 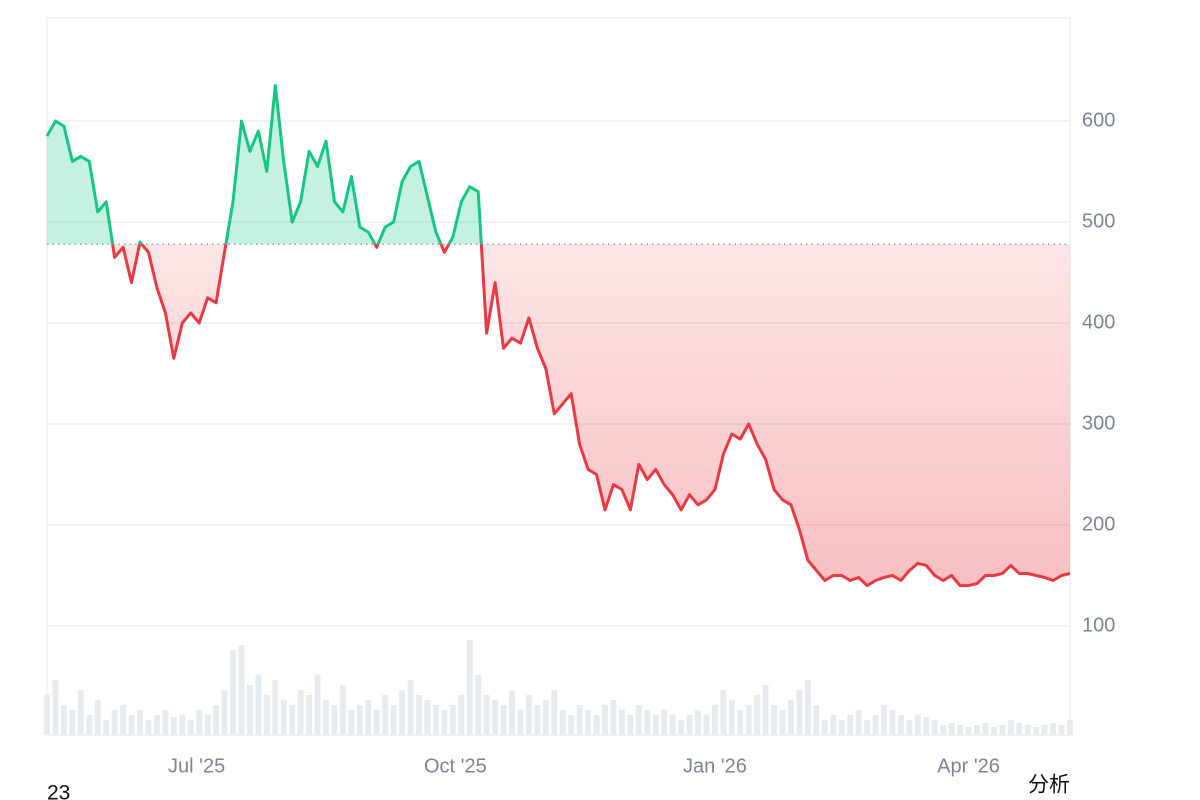 I want to click on y-tick-label: 300, so click(x=1098, y=423).